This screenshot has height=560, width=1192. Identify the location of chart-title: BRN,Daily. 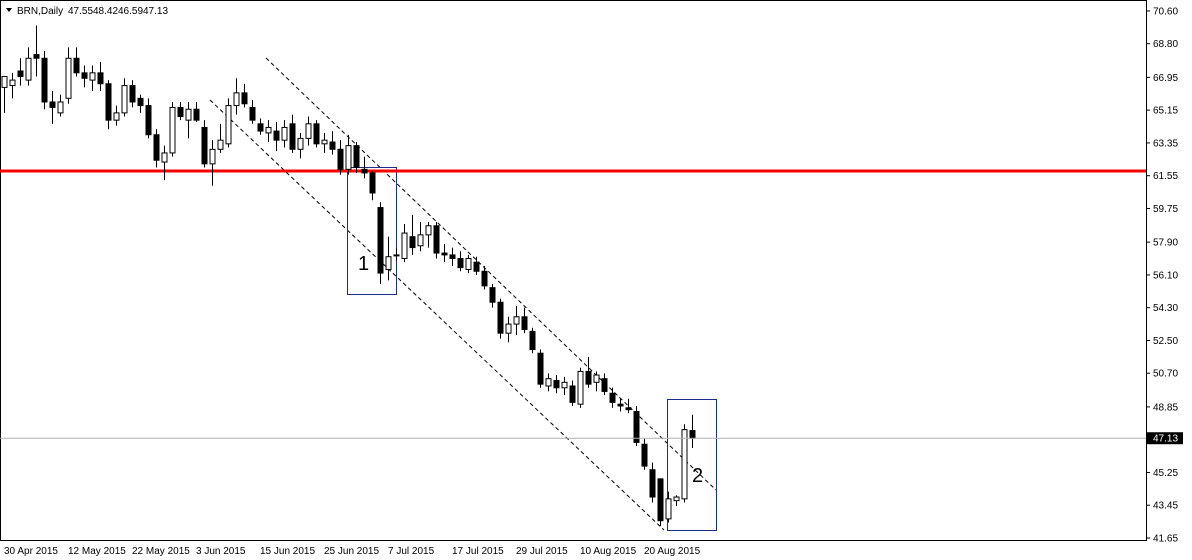
(40, 11).